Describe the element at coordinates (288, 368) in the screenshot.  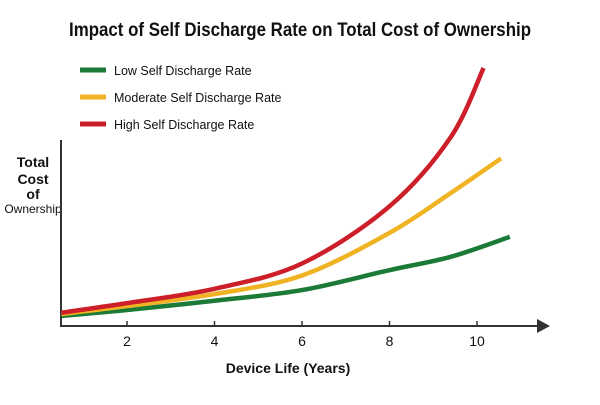
I see `x-axis-label: Device Life (Years)` at that location.